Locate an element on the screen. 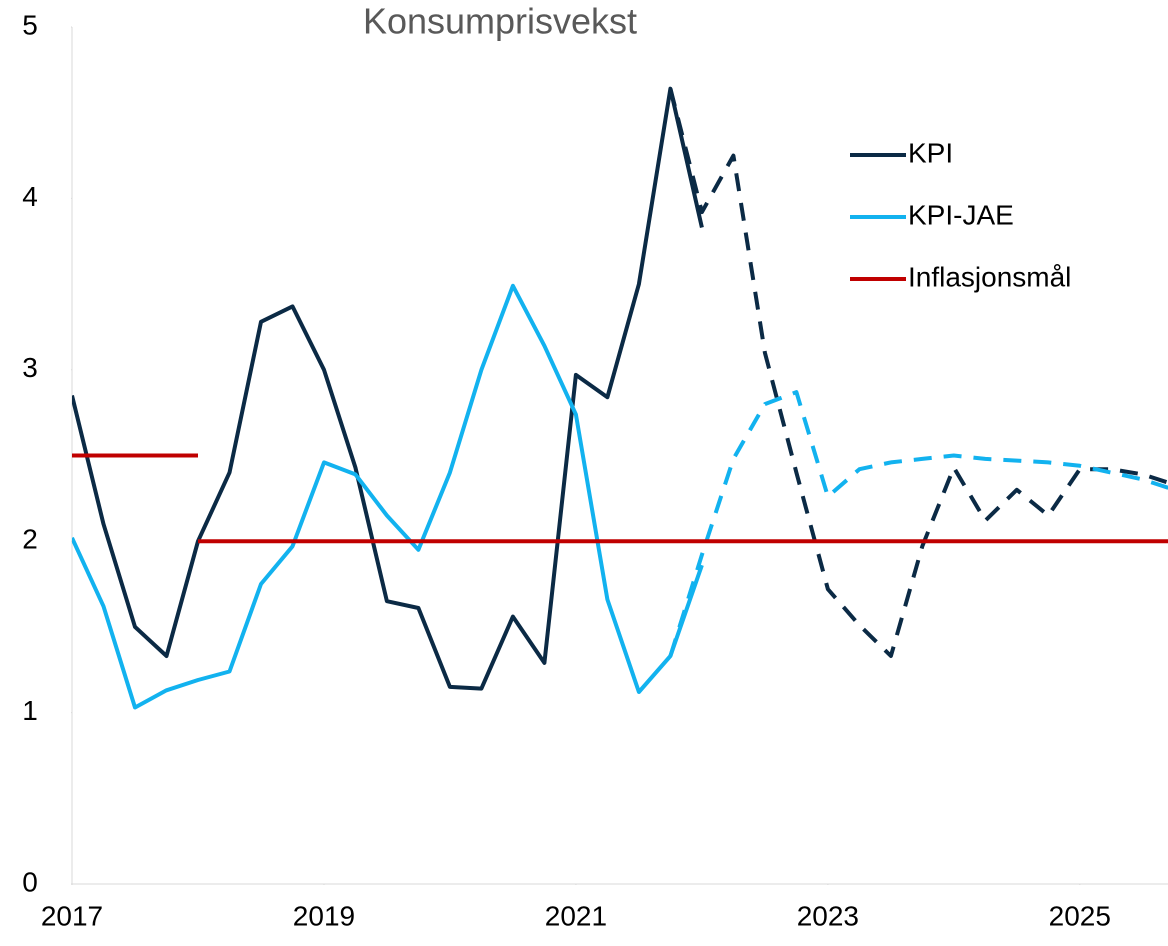  legend-label: KPI-JAE is located at coordinates (961, 214).